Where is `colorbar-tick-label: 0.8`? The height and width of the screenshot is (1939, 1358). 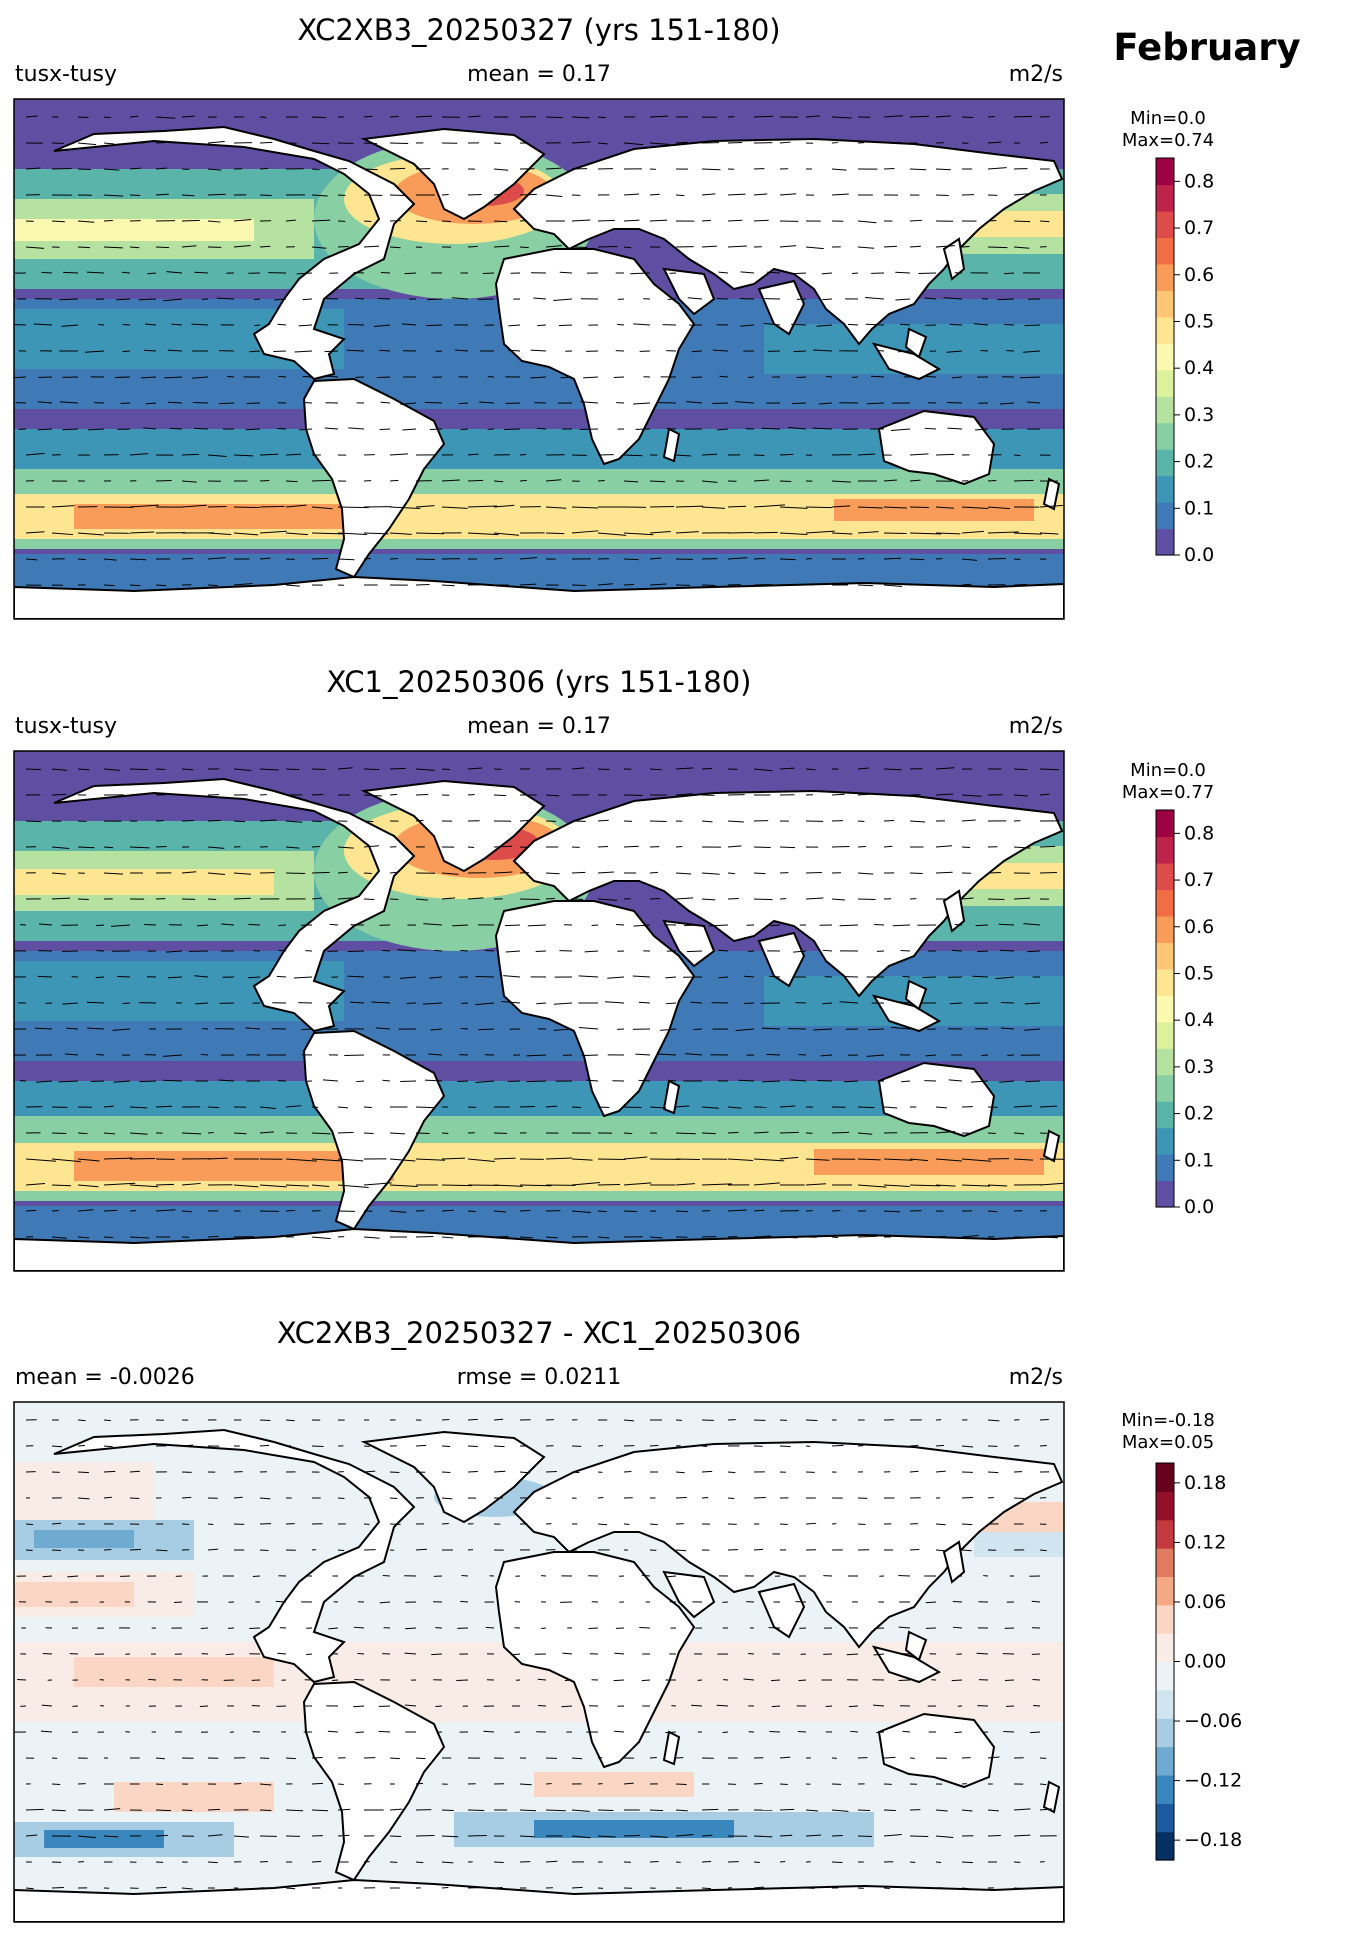
colorbar-tick-label: 0.8 is located at coordinates (1199, 833).